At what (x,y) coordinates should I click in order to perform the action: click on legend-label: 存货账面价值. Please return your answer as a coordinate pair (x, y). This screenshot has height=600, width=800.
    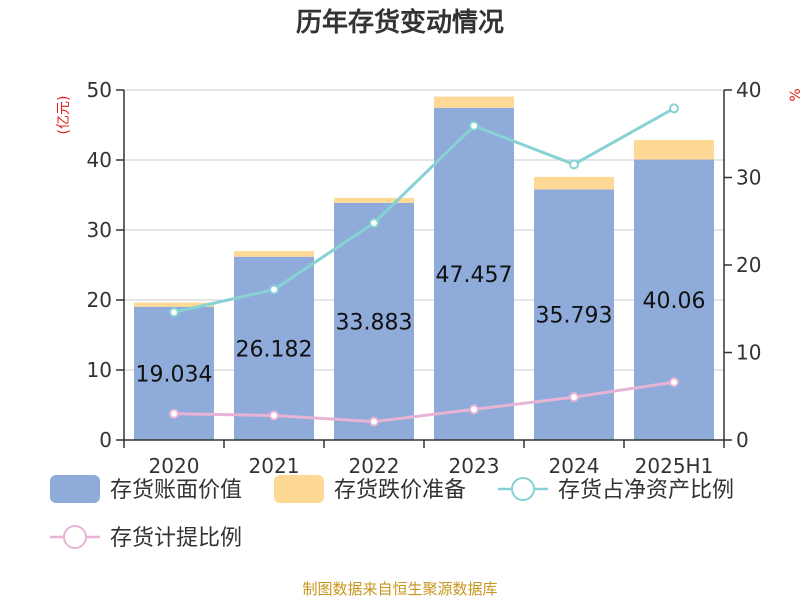
    Looking at the image, I should click on (176, 490).